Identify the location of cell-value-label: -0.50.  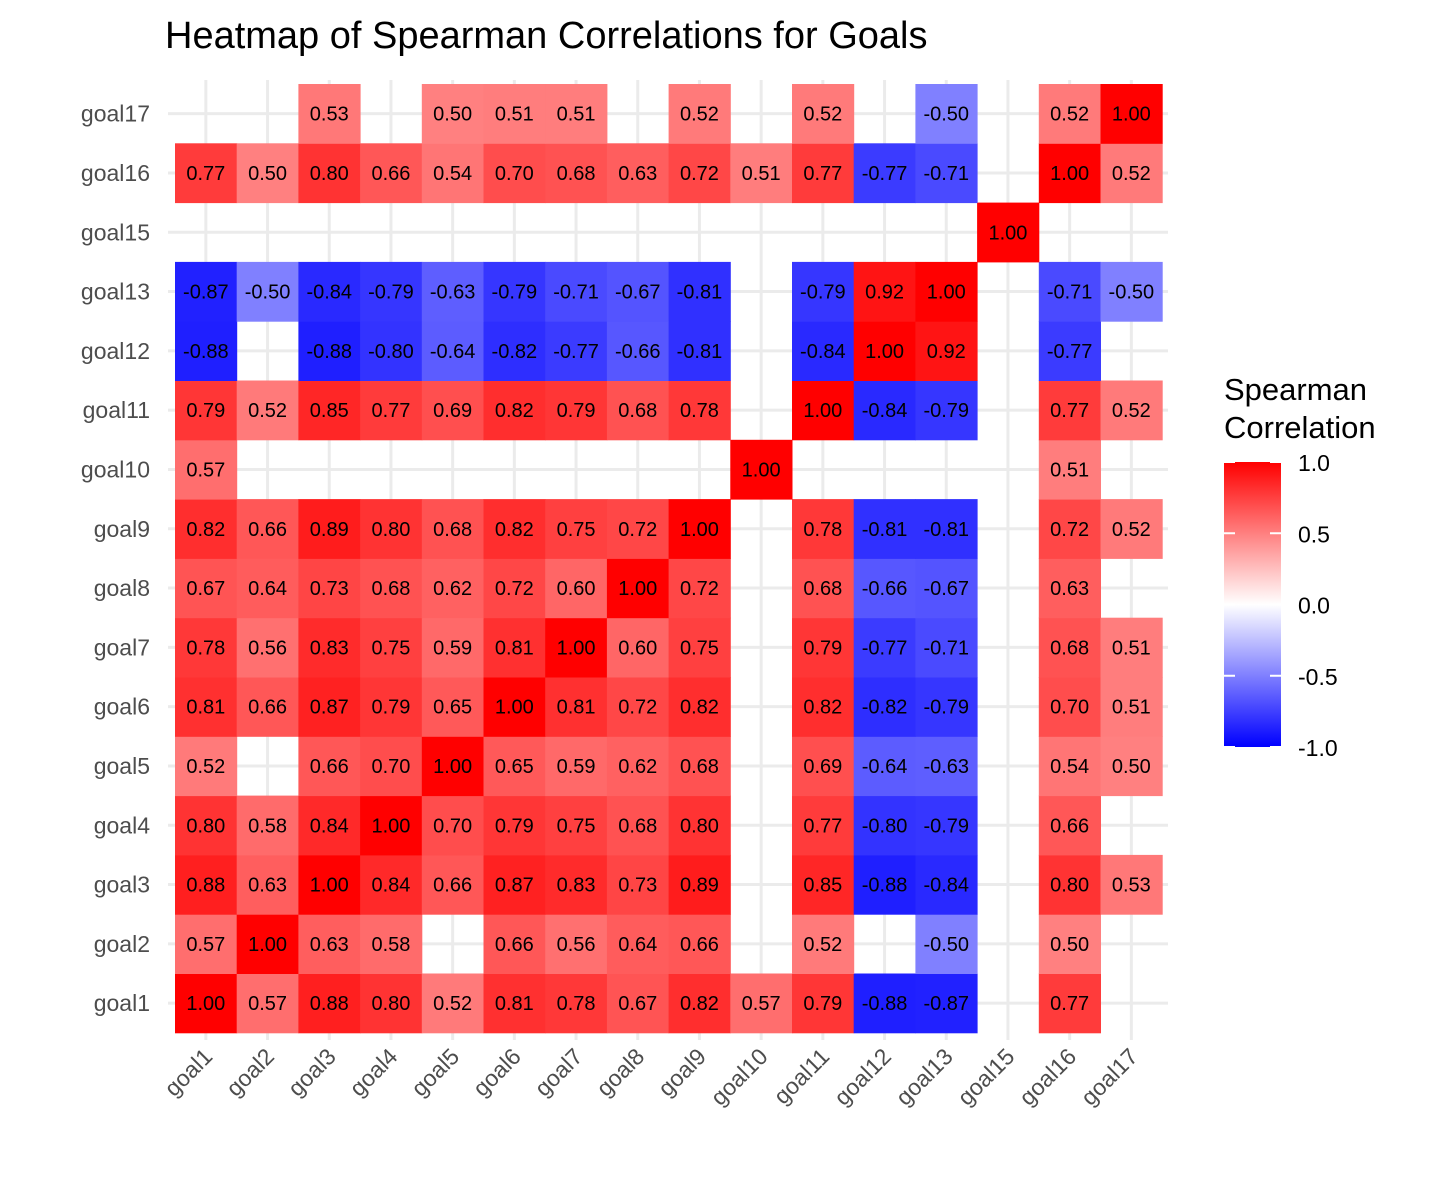
(946, 945).